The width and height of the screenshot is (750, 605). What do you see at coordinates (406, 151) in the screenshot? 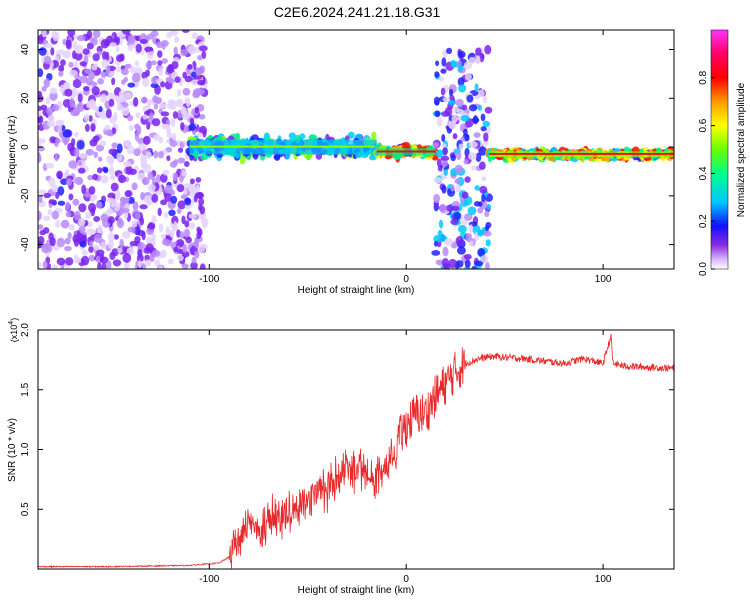
I see `heatmap-band-core` at bounding box center [406, 151].